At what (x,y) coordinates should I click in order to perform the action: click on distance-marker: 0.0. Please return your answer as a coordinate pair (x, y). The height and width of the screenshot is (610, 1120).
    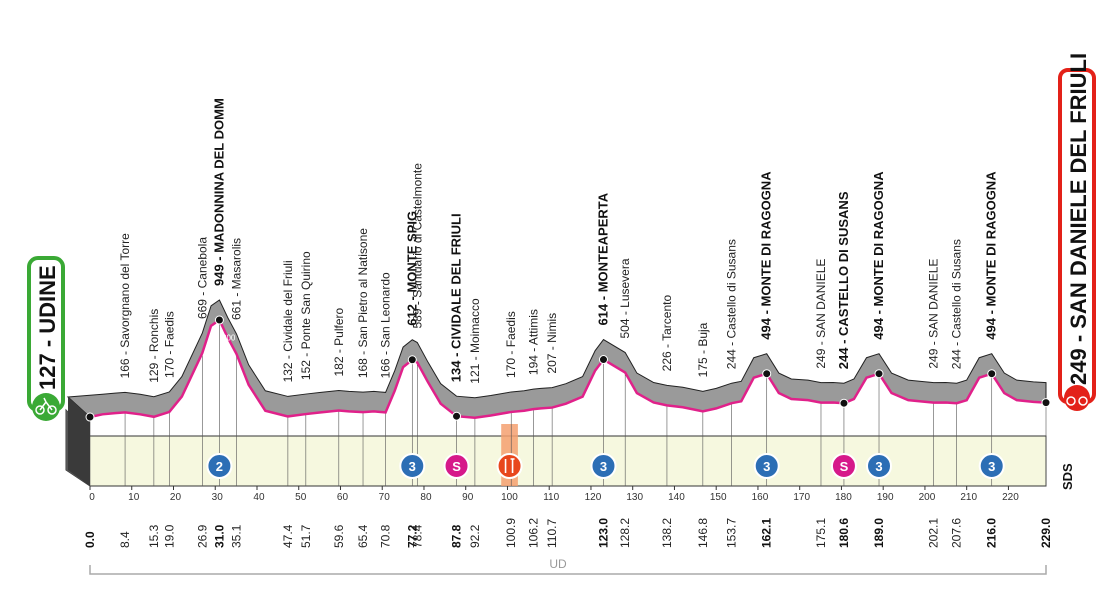
    Looking at the image, I should click on (90, 539).